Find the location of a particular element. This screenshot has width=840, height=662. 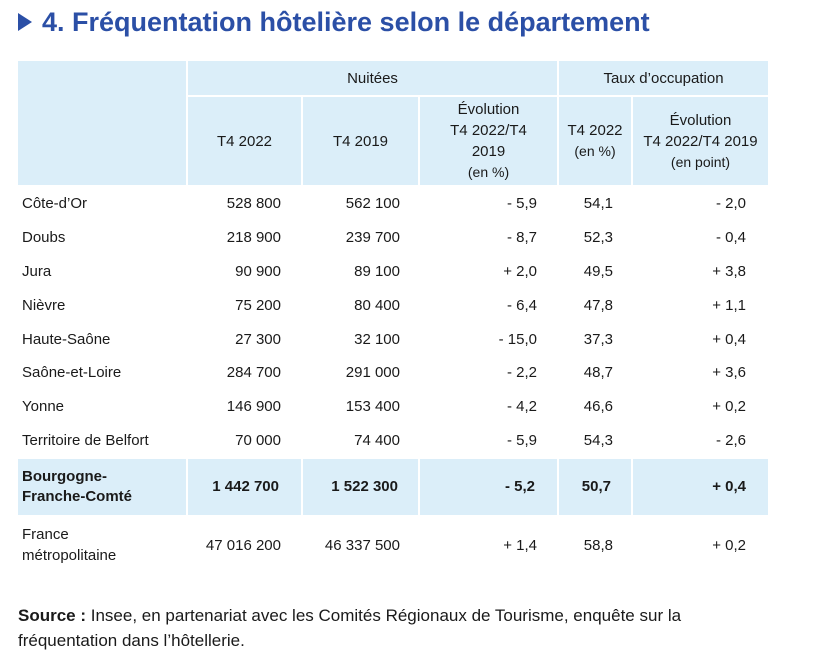

cell-taux: 47,8 is located at coordinates (598, 305).